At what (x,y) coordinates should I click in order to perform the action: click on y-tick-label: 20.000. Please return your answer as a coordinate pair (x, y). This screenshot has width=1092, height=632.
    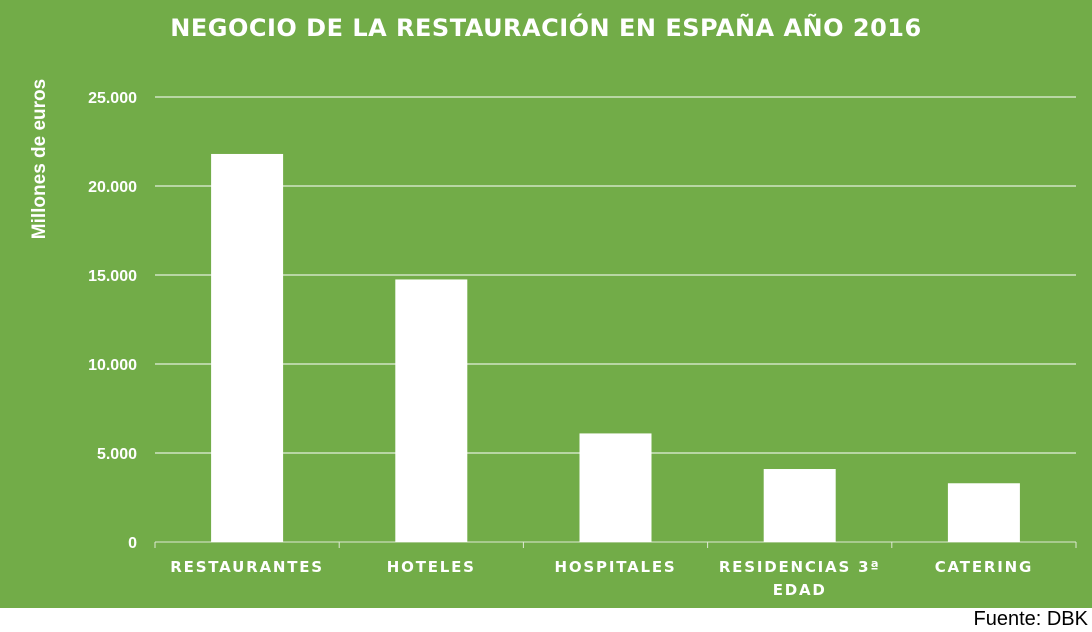
    Looking at the image, I should click on (112, 187).